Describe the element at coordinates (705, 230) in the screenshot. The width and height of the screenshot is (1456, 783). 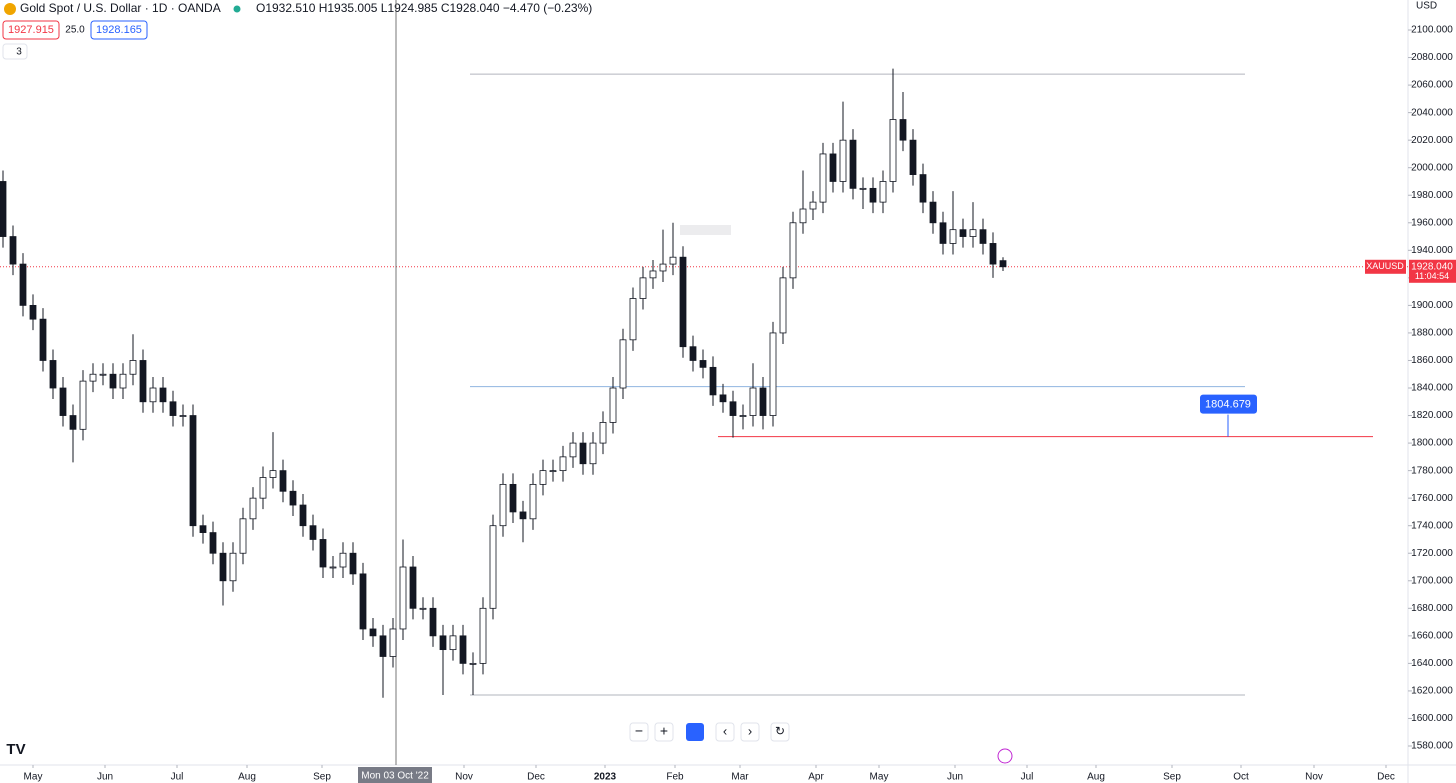
I see `drawing-rect` at that location.